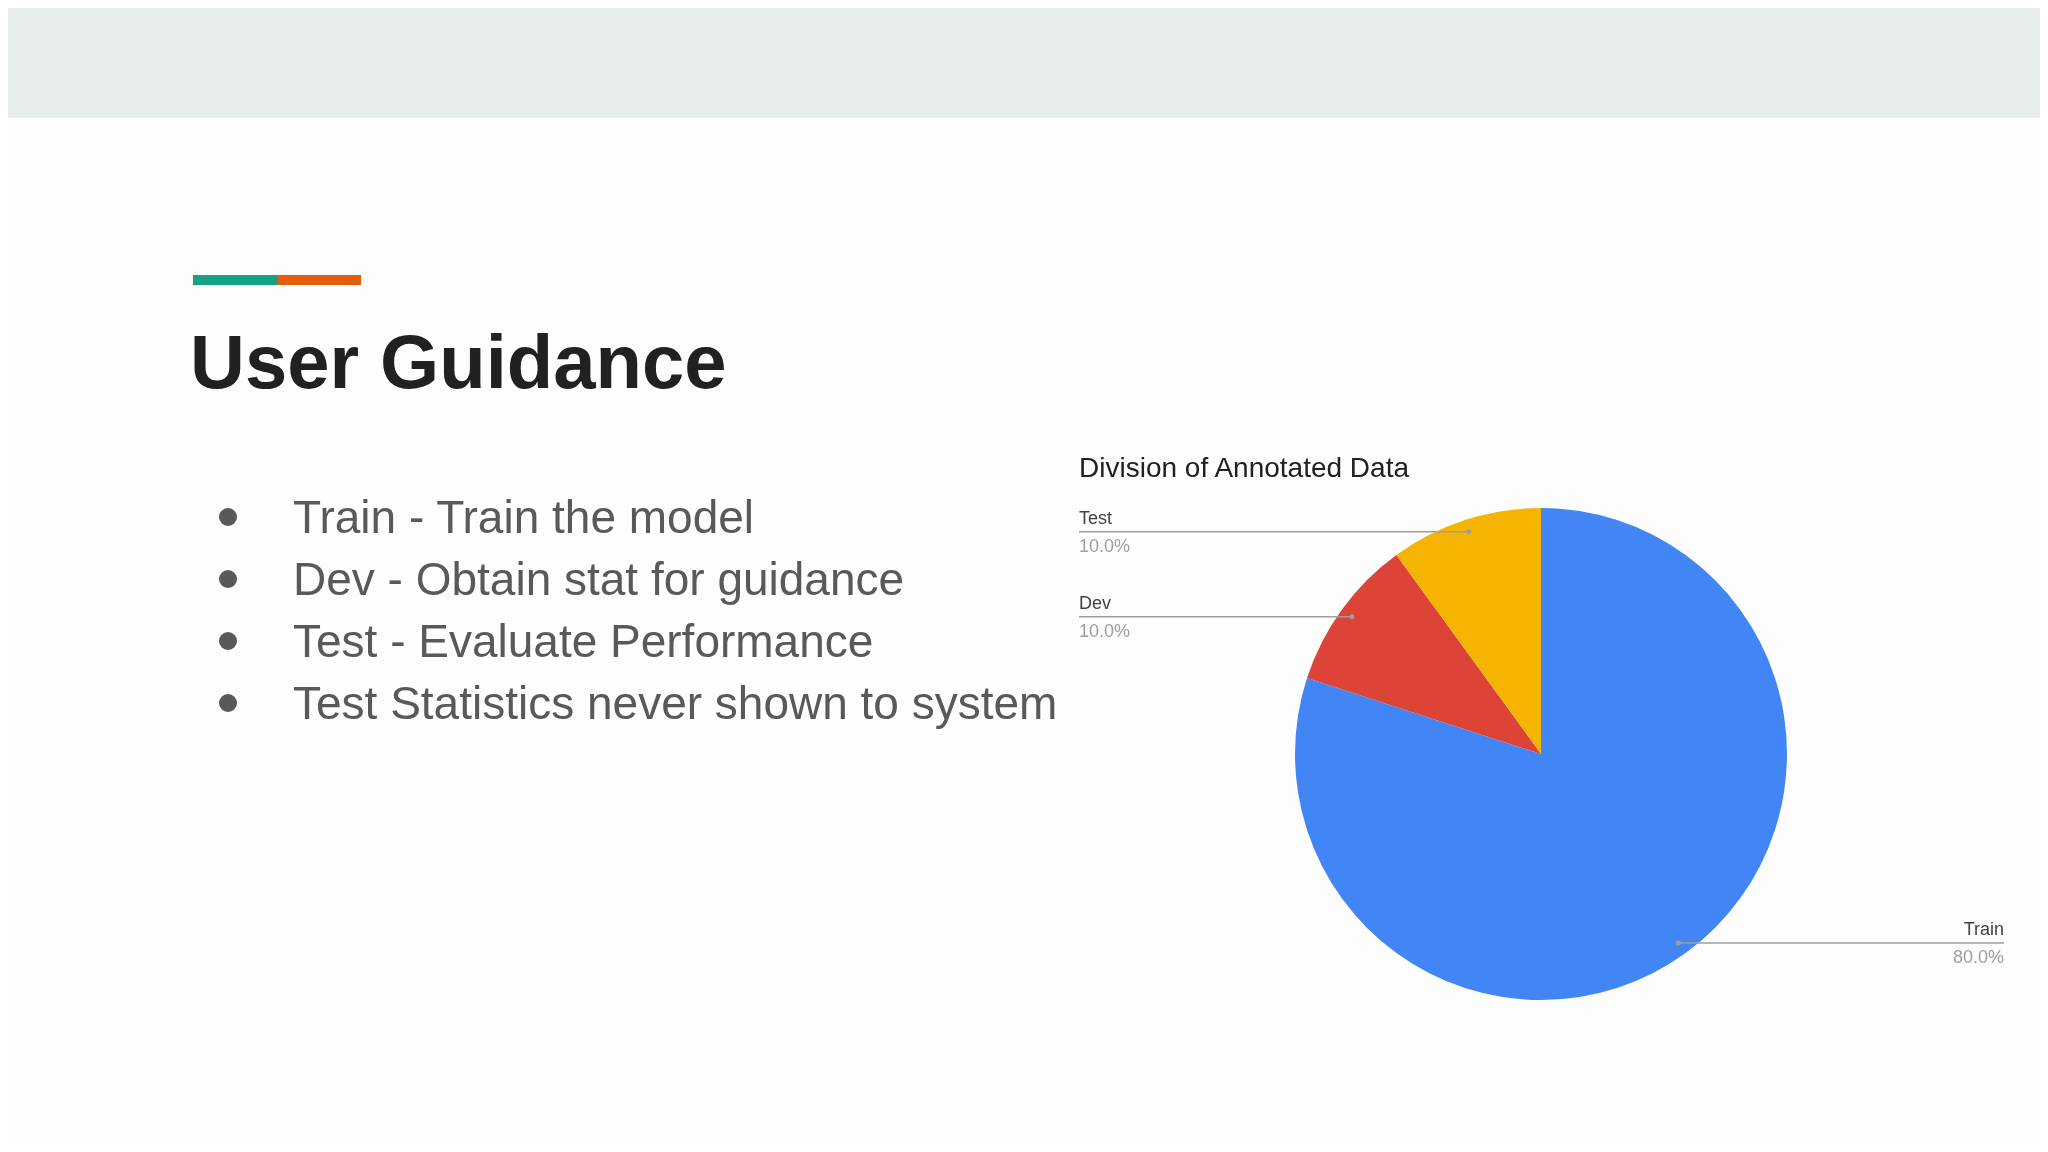  Describe the element at coordinates (583, 641) in the screenshot. I see `text: Test - Evaluate Performance` at that location.